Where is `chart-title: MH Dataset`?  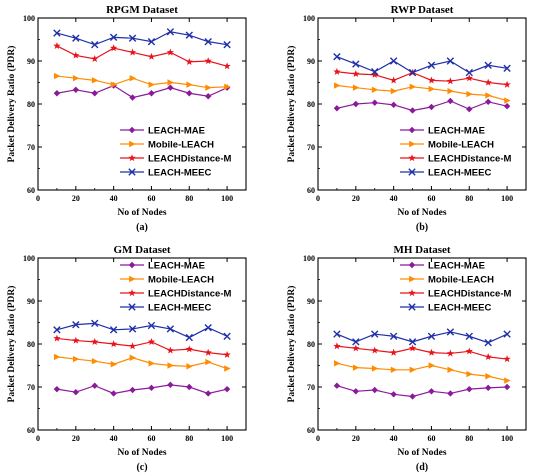 chart-title: MH Dataset is located at coordinates (421, 250).